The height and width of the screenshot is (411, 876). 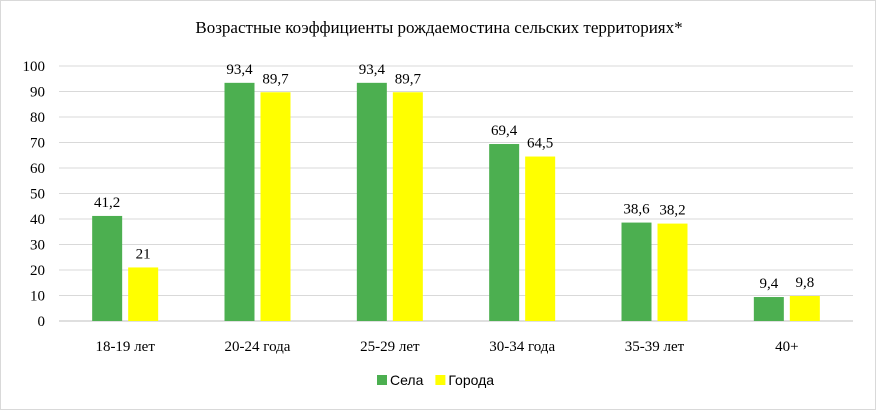 What do you see at coordinates (636, 210) in the screenshot?
I see `data-label: 38,6` at bounding box center [636, 210].